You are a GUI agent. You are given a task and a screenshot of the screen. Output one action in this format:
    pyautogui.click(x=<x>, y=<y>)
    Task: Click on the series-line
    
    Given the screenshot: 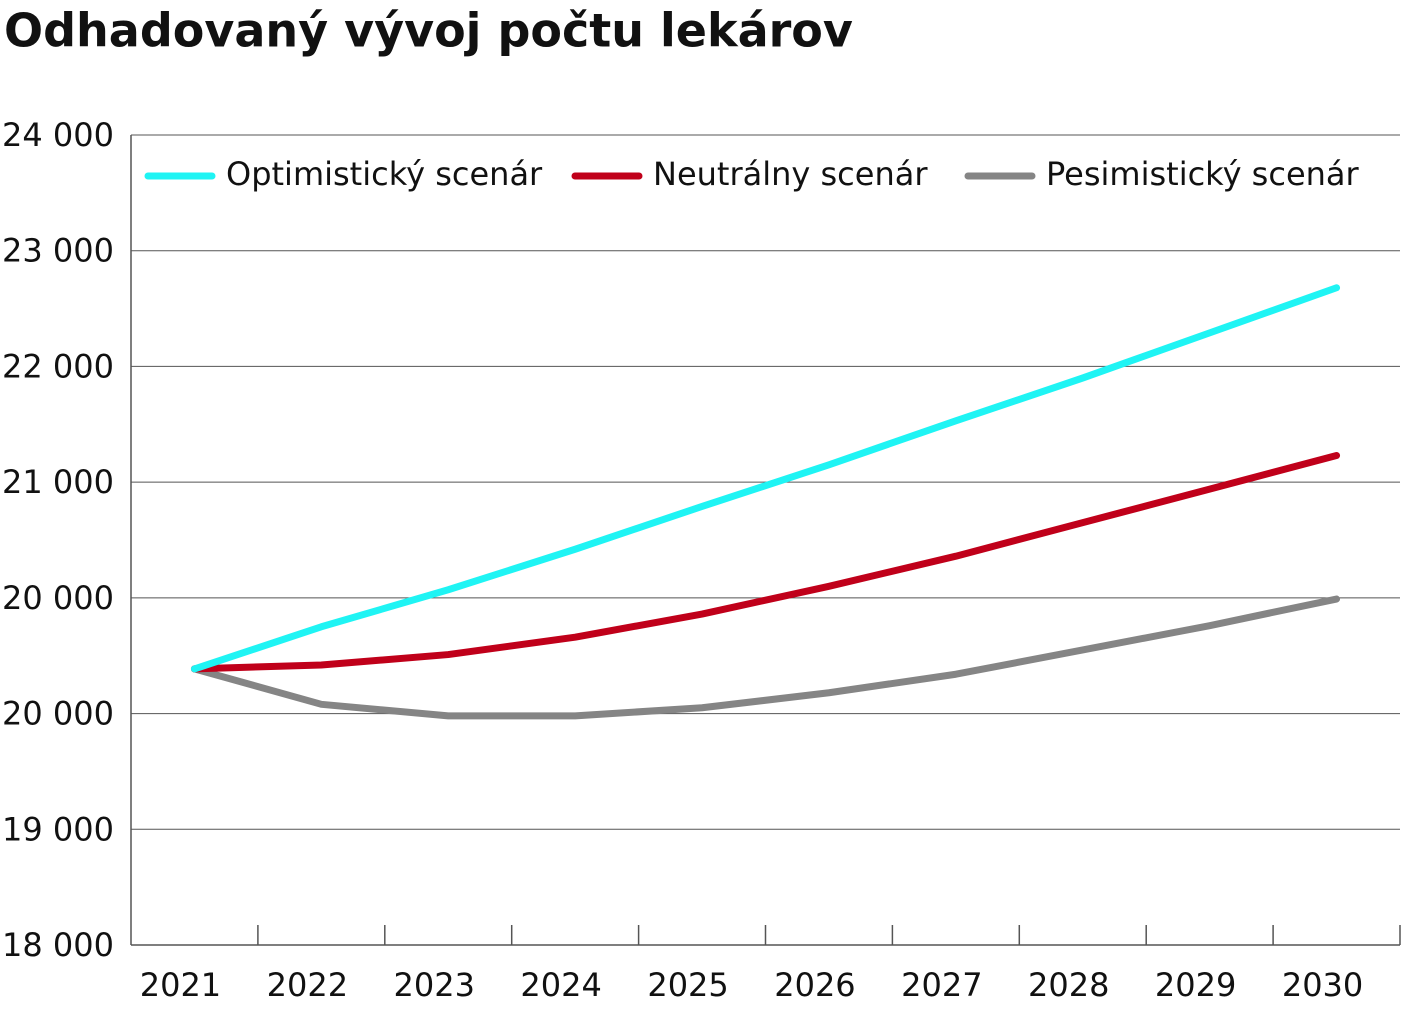 What is the action you would take?
    pyautogui.click(x=765, y=657)
    